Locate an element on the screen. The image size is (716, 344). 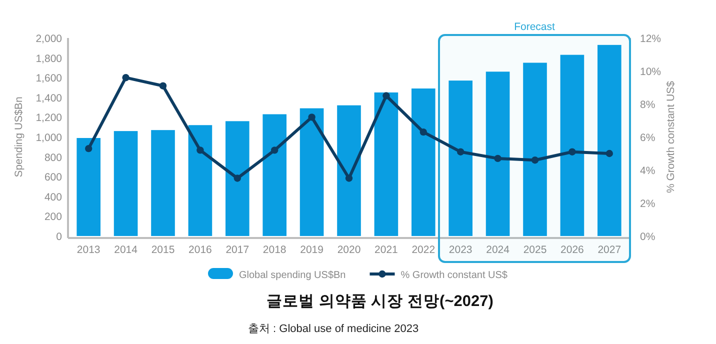
x-tick-label: 2020 is located at coordinates (349, 250).